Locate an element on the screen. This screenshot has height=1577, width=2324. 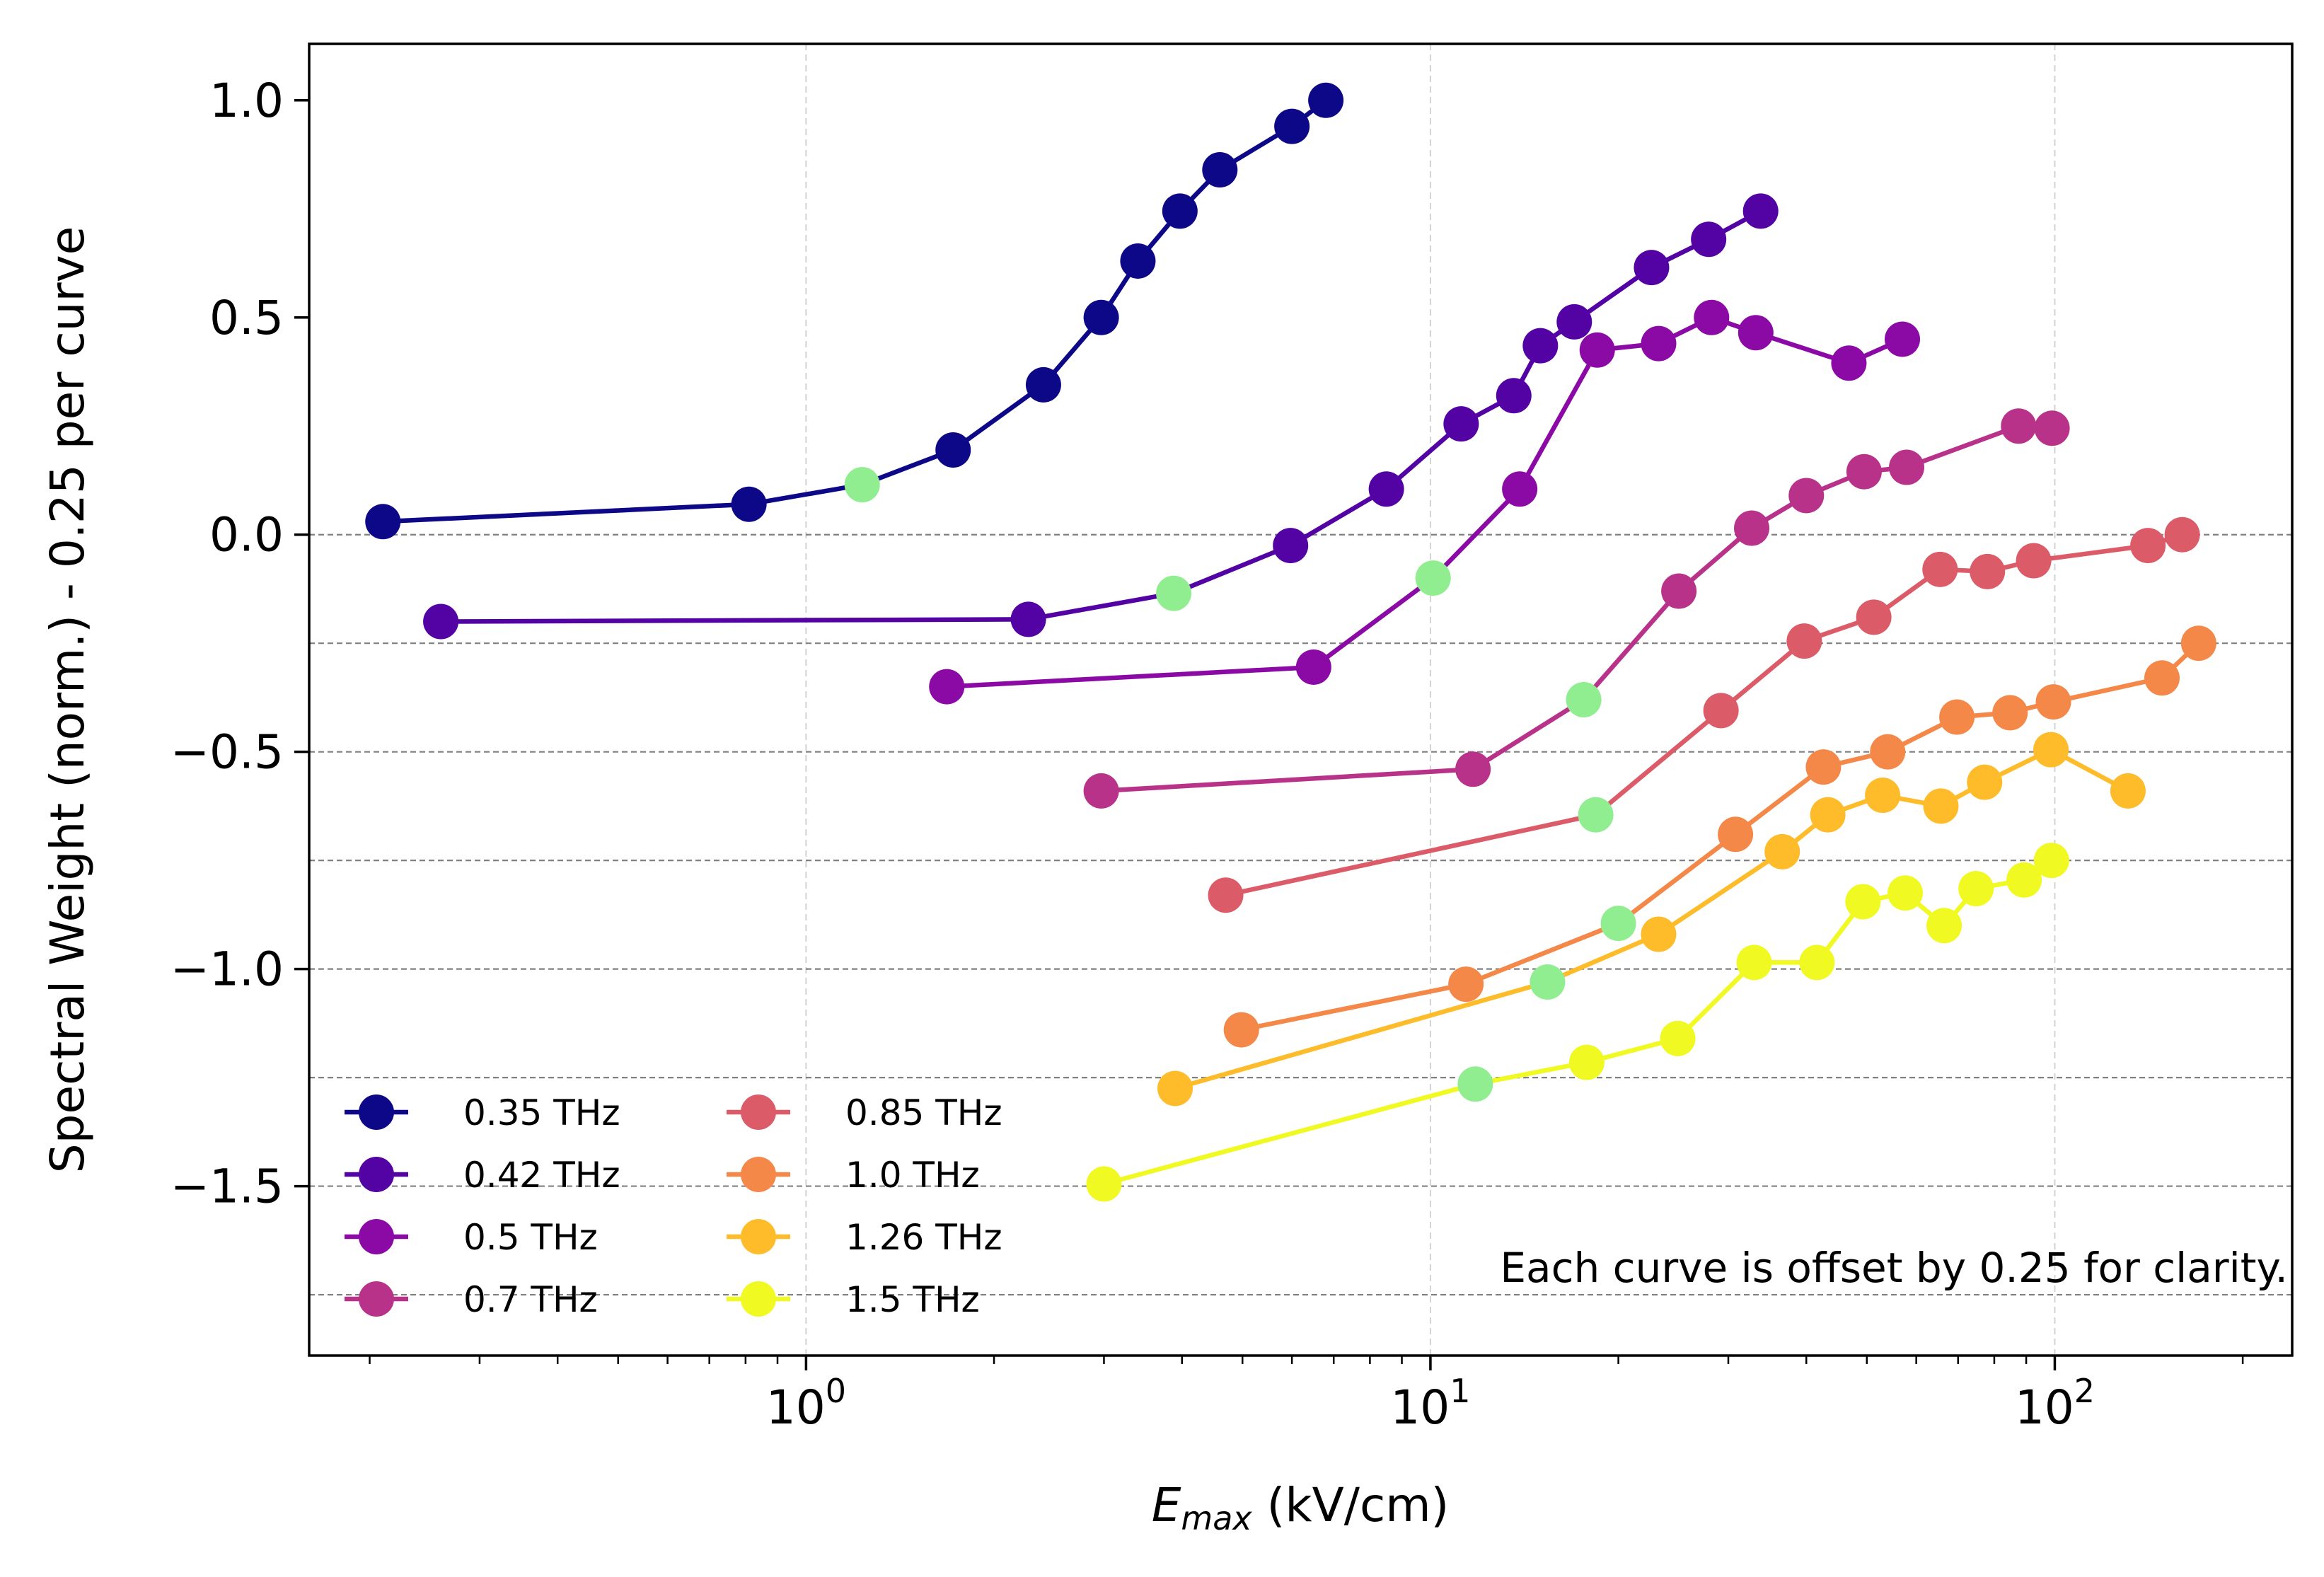
legend-label-4: 0.85 THz is located at coordinates (923, 1112).